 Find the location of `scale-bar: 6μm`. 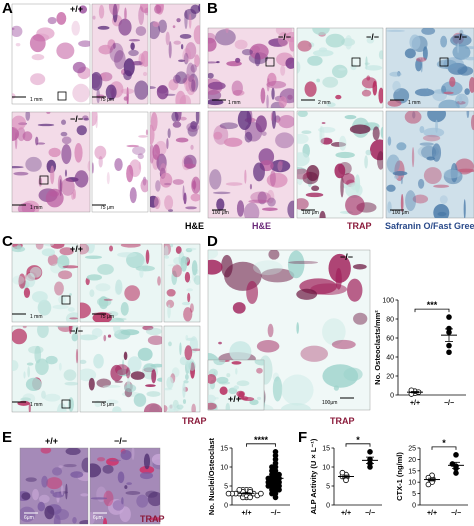

scale-bar: 6μm is located at coordinates (98, 518).